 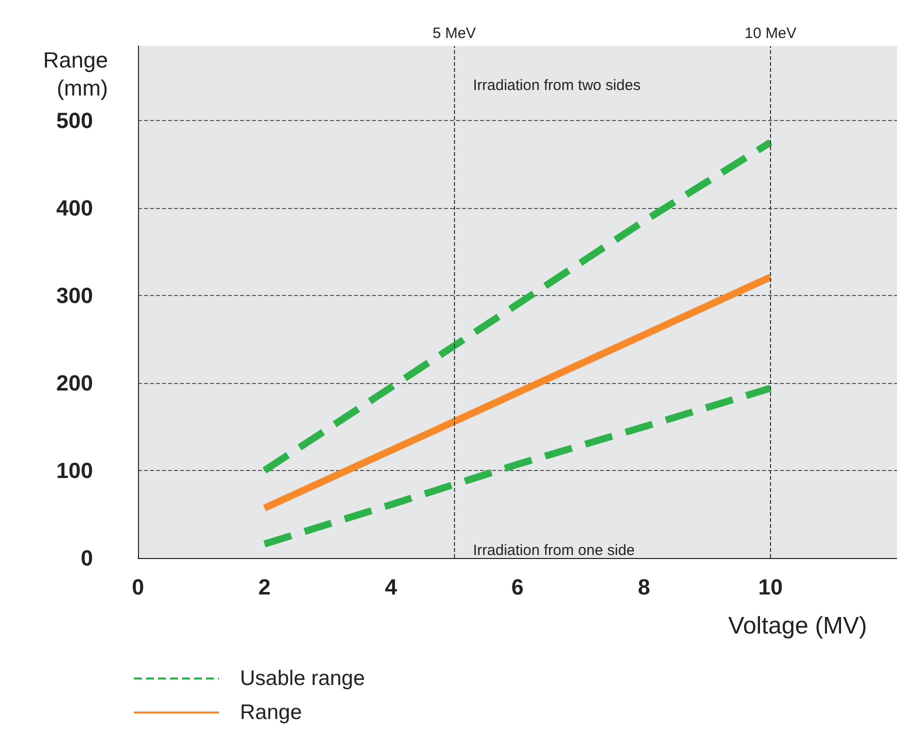 I want to click on x-tick-label: 4, so click(x=391, y=587).